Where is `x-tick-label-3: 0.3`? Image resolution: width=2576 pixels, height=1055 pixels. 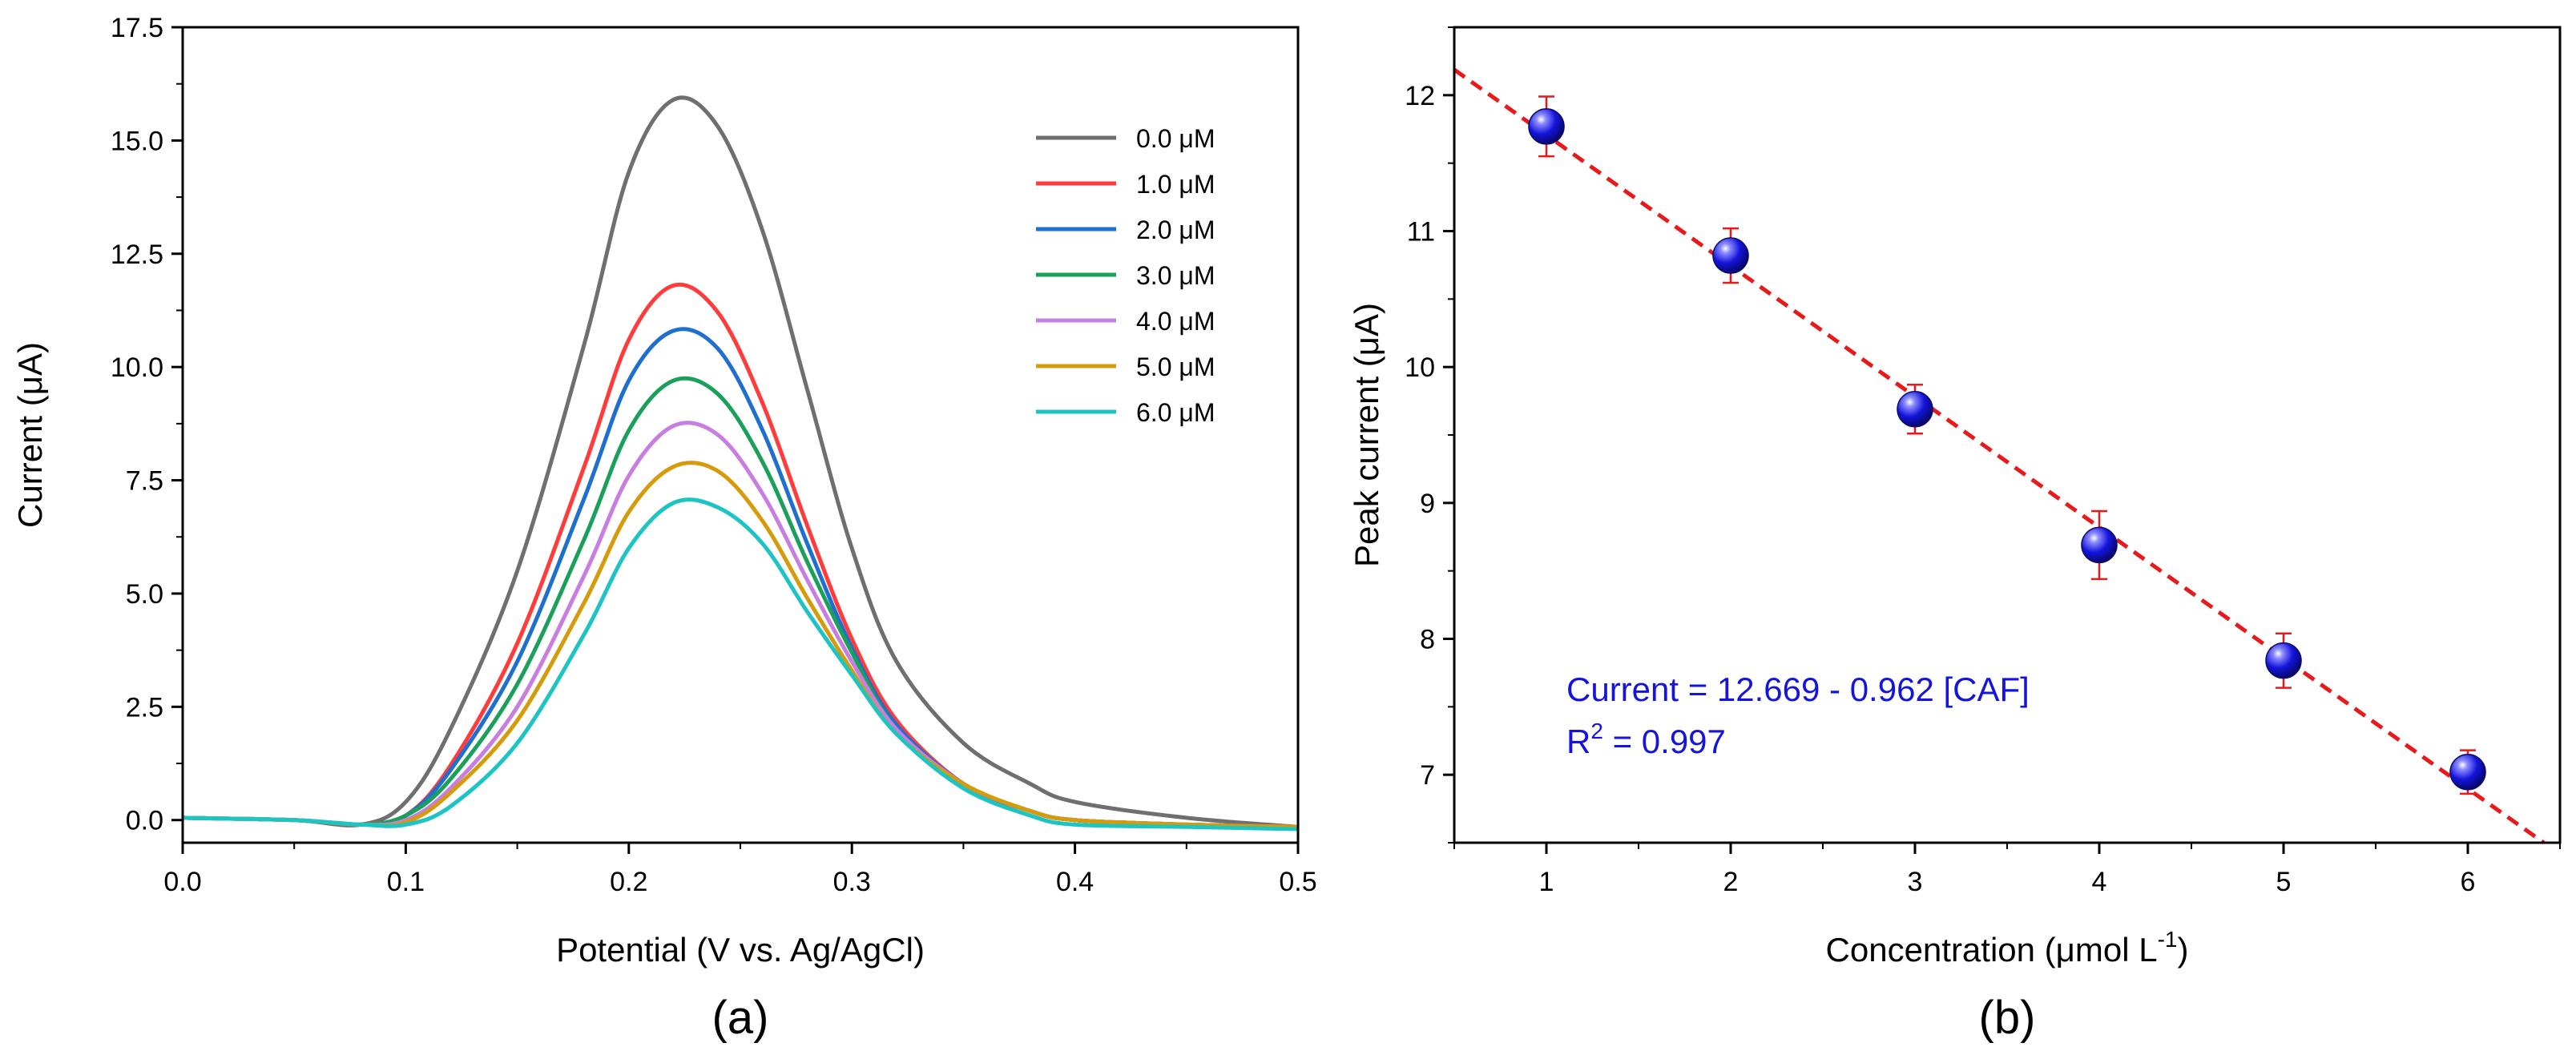 x-tick-label-3: 0.3 is located at coordinates (852, 882).